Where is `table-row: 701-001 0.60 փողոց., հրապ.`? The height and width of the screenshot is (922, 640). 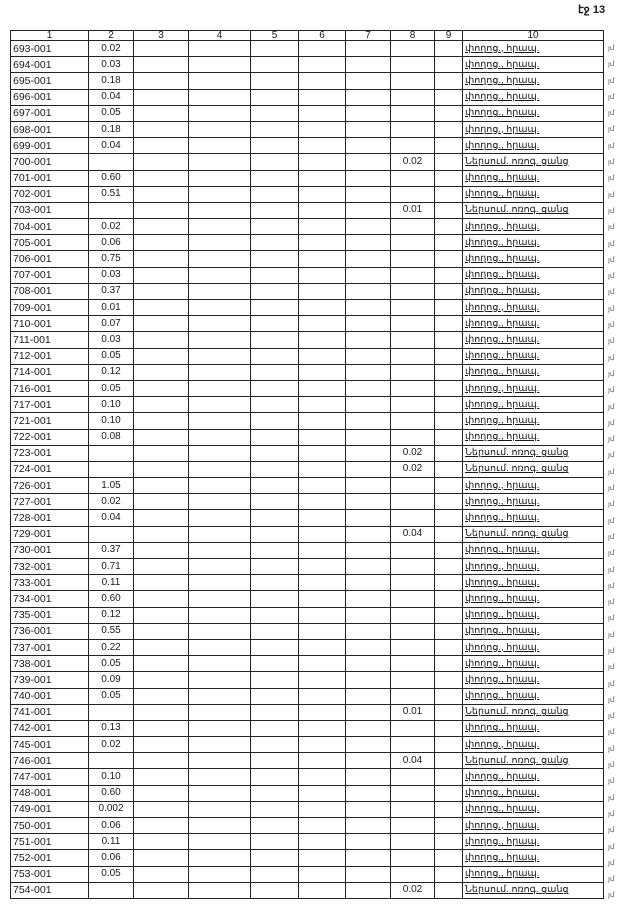 table-row: 701-001 0.60 փողոց., հրապ. is located at coordinates (307, 178).